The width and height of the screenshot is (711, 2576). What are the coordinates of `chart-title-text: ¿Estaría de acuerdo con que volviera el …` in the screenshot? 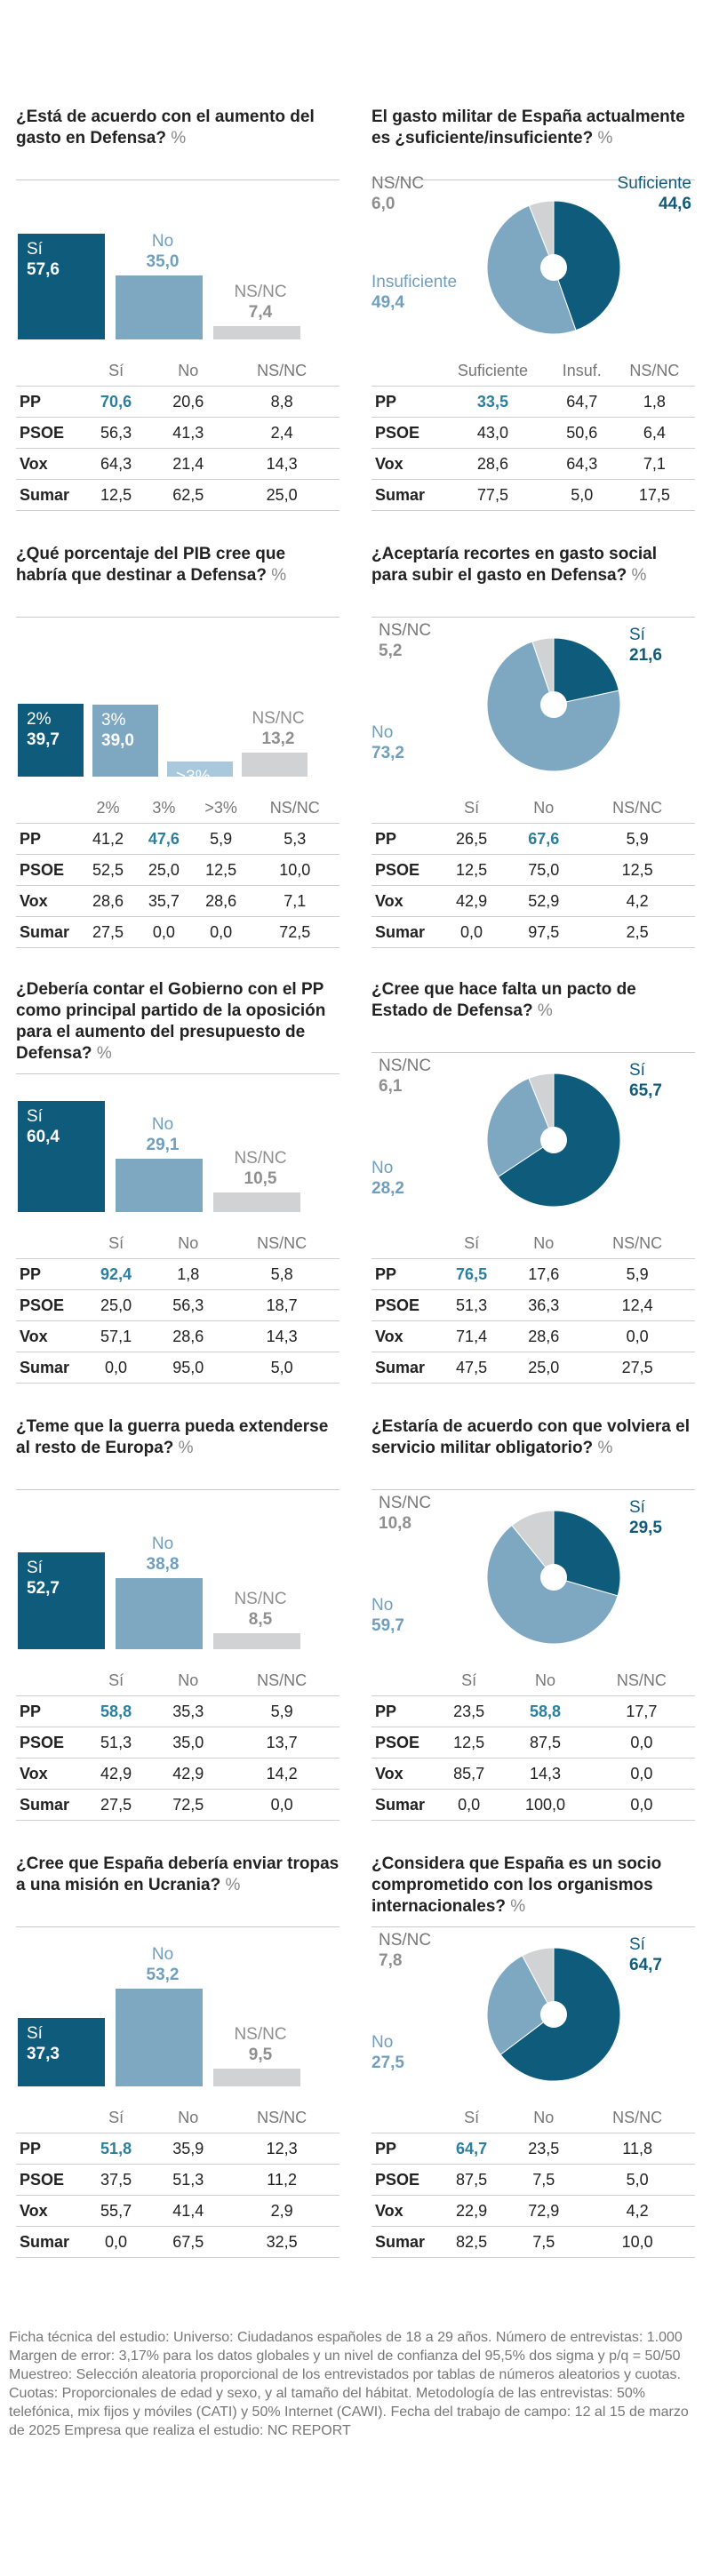 It's located at (530, 1437).